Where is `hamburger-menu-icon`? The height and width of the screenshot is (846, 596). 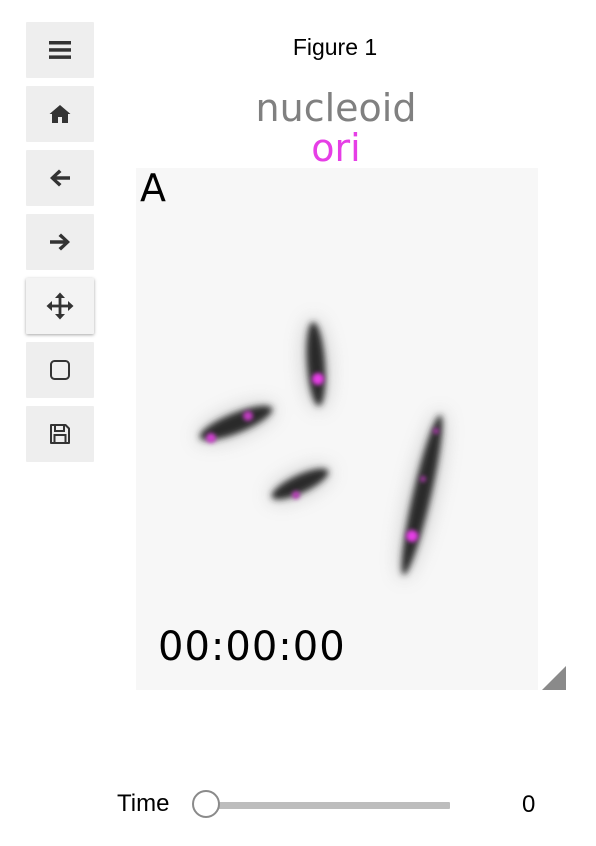
hamburger-menu-icon is located at coordinates (60, 50).